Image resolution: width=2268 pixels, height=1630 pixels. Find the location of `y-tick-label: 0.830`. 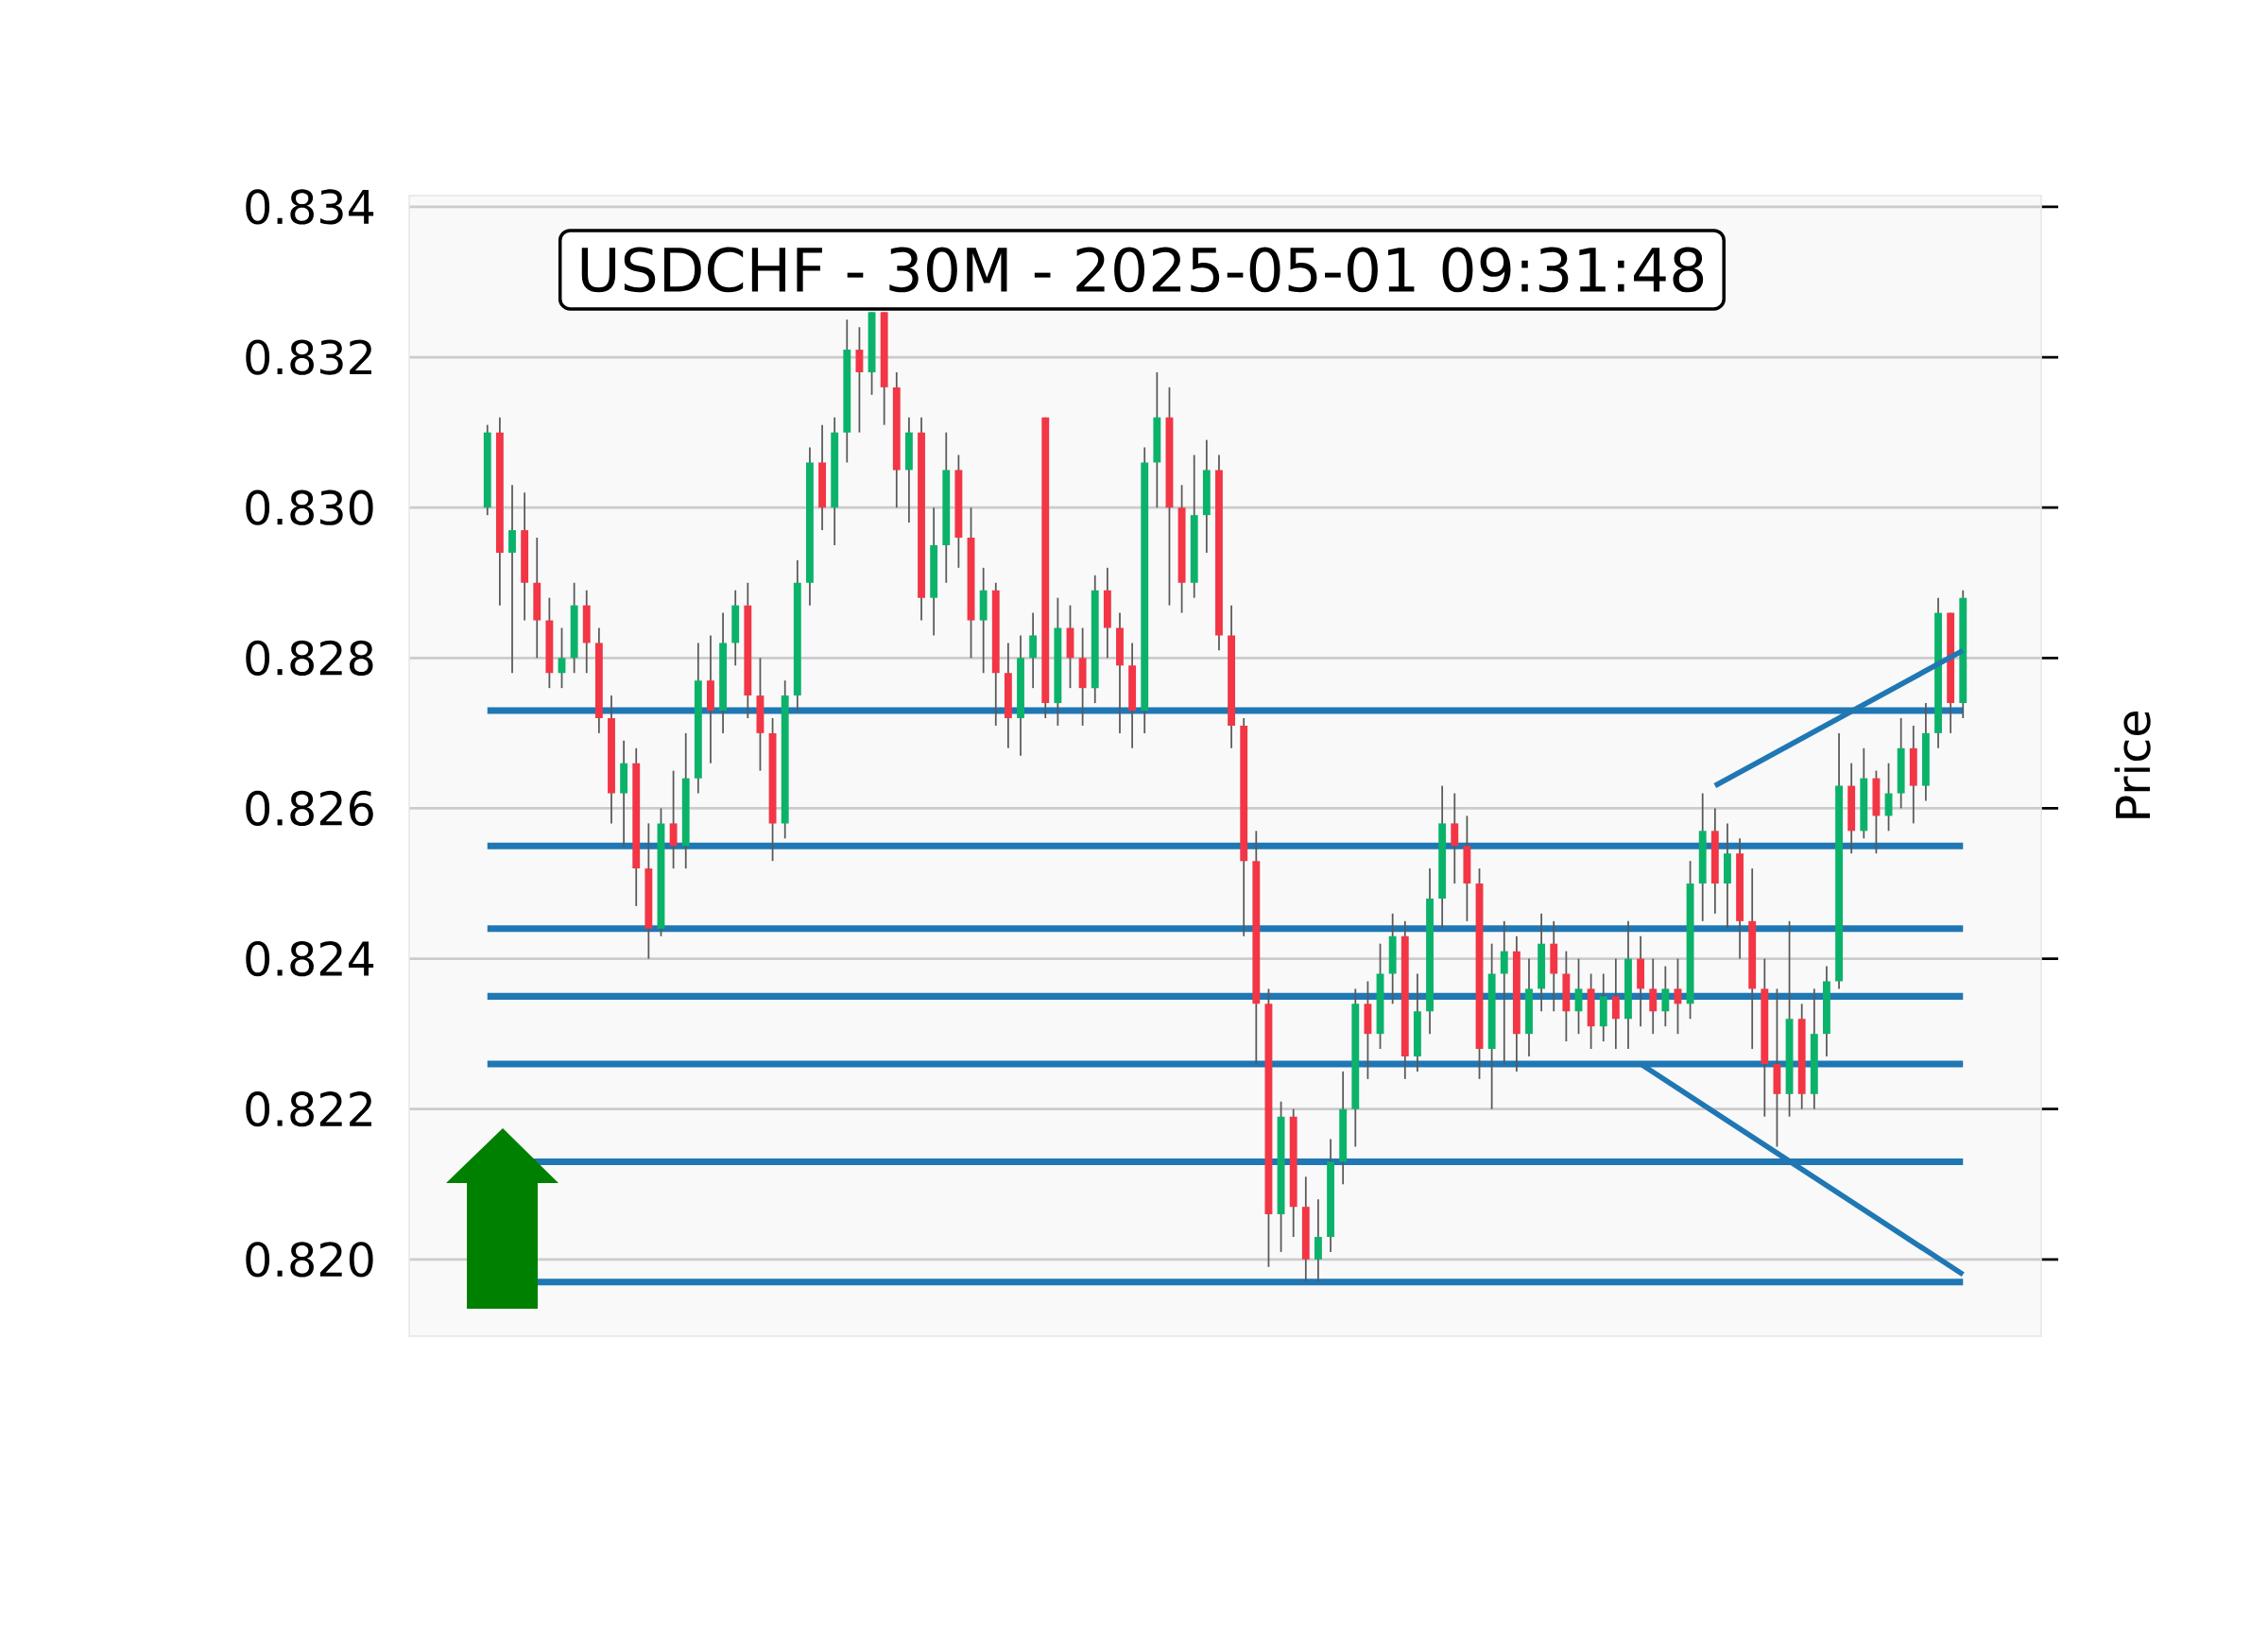

y-tick-label: 0.830 is located at coordinates (309, 507).